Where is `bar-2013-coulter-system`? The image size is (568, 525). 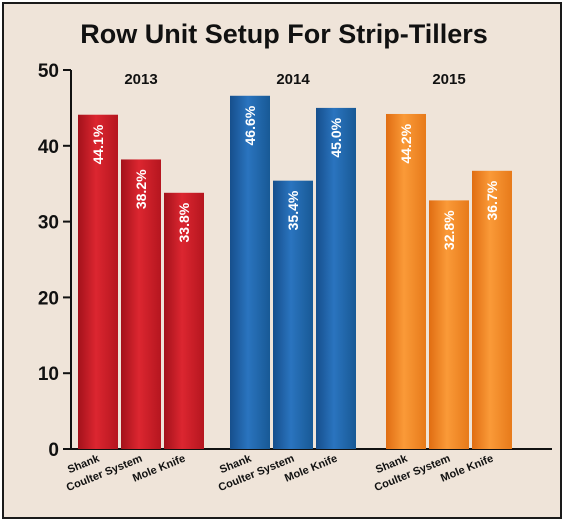 bar-2013-coulter-system is located at coordinates (141, 304).